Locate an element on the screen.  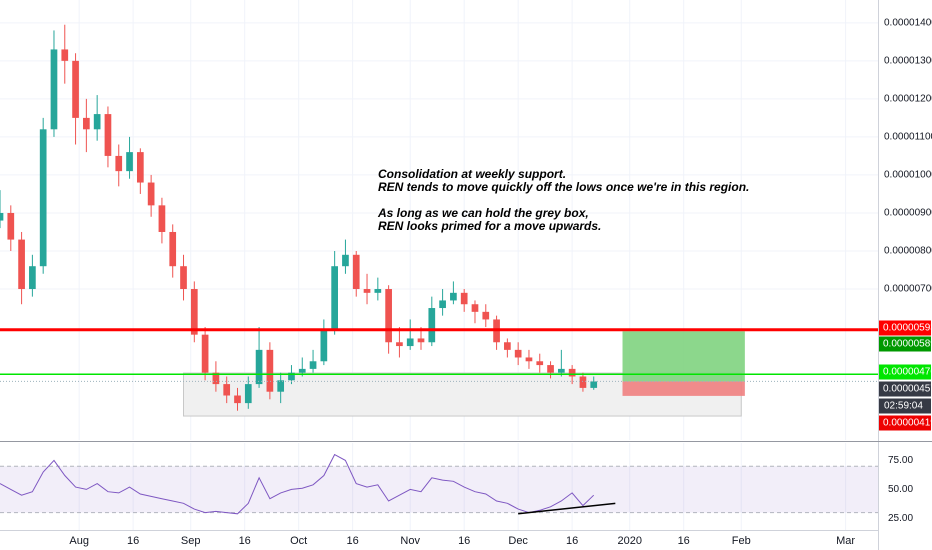
rsi-trendline is located at coordinates (567, 508).